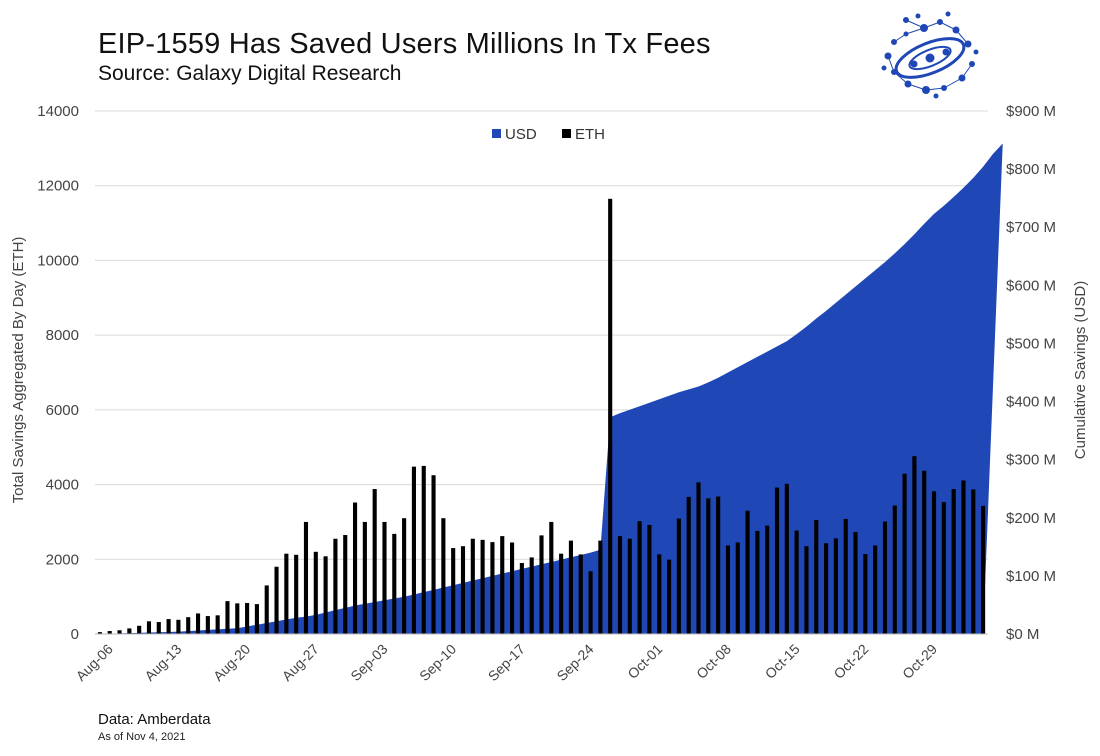 This screenshot has width=1100, height=756. What do you see at coordinates (590, 134) in the screenshot?
I see `legend-label-eth: ETH` at bounding box center [590, 134].